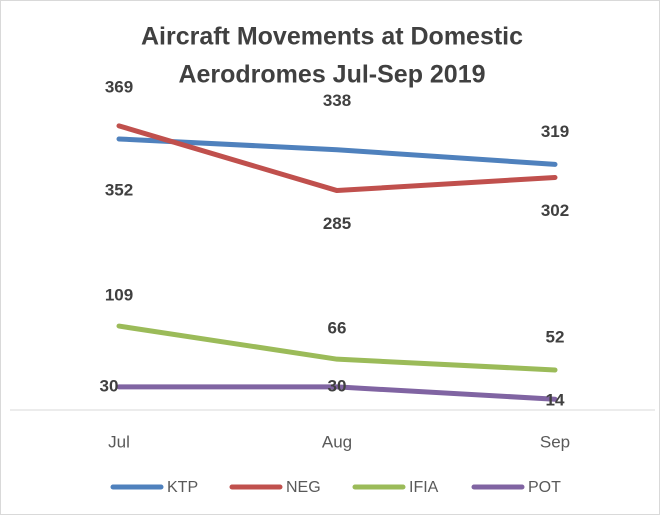  Describe the element at coordinates (337, 328) in the screenshot. I see `data-label: 66` at that location.